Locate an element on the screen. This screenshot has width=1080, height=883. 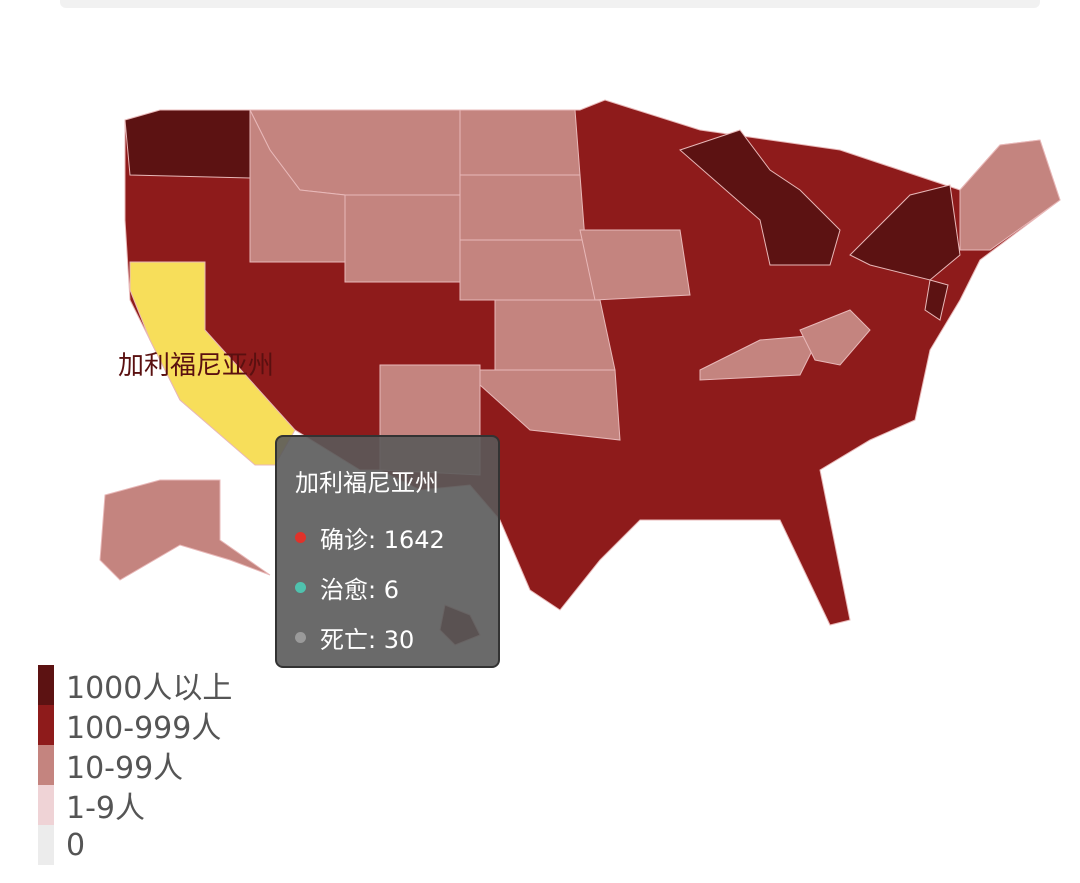
state-michigan is located at coordinates (760, 197).